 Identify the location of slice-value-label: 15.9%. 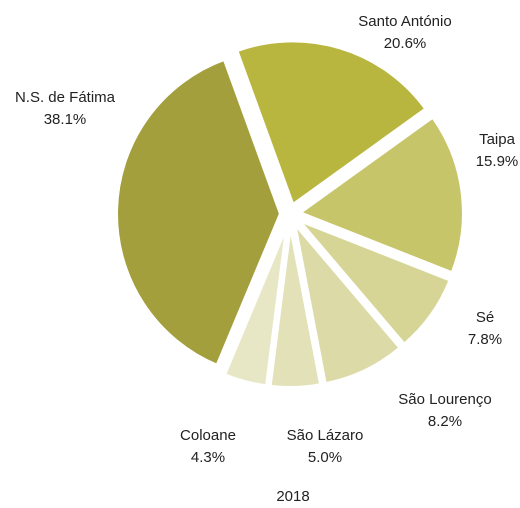
(497, 161).